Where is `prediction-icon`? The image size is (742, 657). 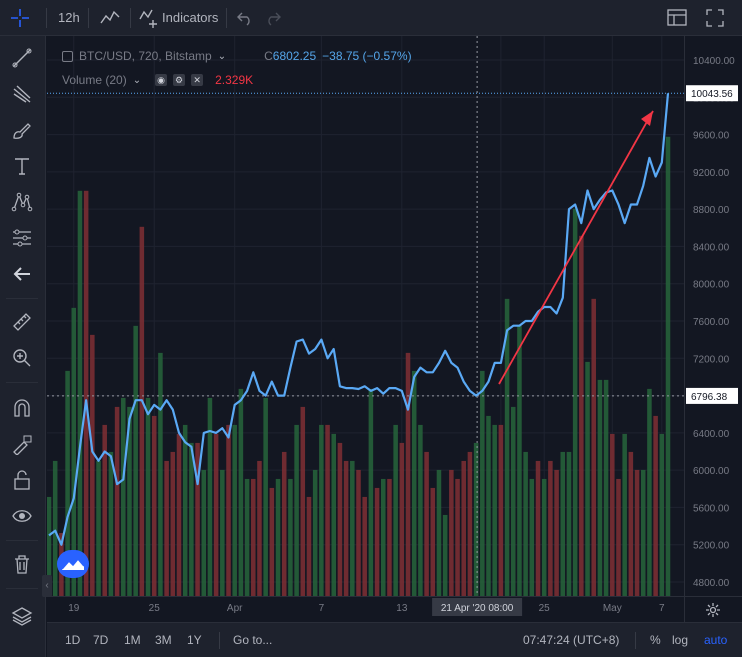
prediction-icon is located at coordinates (22, 238).